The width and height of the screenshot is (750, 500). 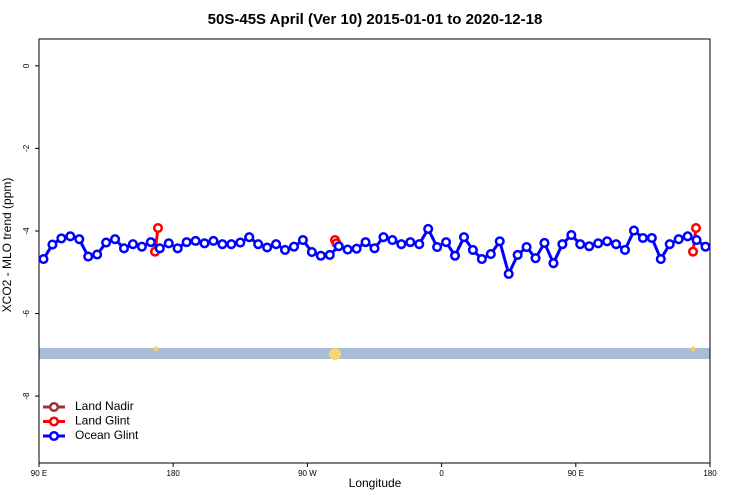 I want to click on legend-label: Land Nadir, so click(x=104, y=406).